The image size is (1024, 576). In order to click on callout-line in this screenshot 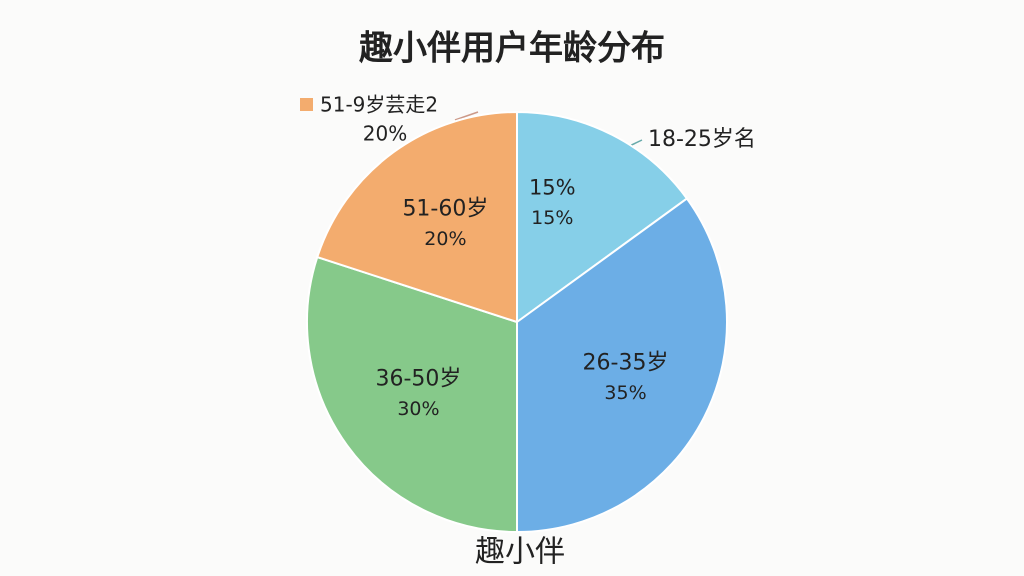, I will do `click(466, 116)`.